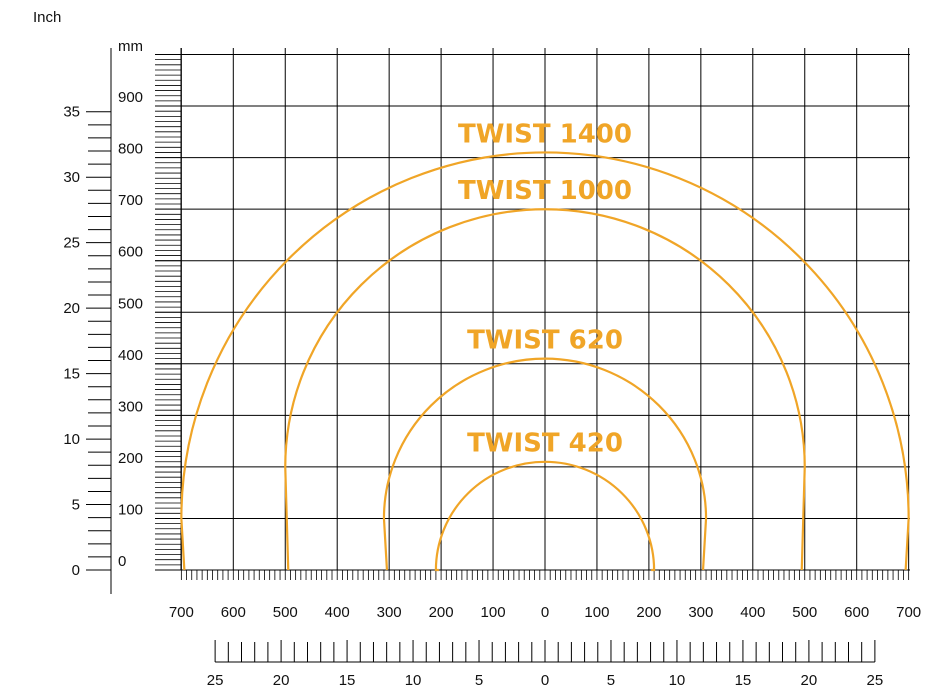  What do you see at coordinates (545, 134) in the screenshot?
I see `curve-label: TWIST 1400` at bounding box center [545, 134].